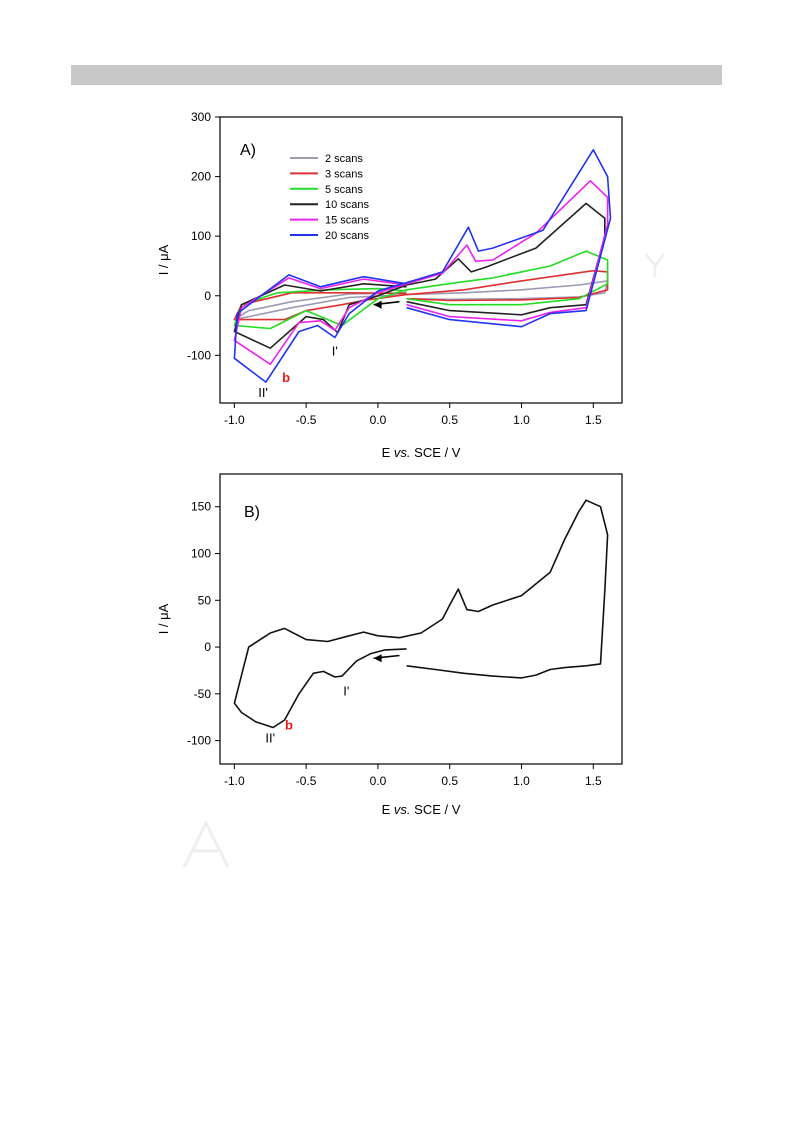  Describe the element at coordinates (421, 452) in the screenshot. I see `panel-a-x-axis-title: E vs. SCE / V` at that location.